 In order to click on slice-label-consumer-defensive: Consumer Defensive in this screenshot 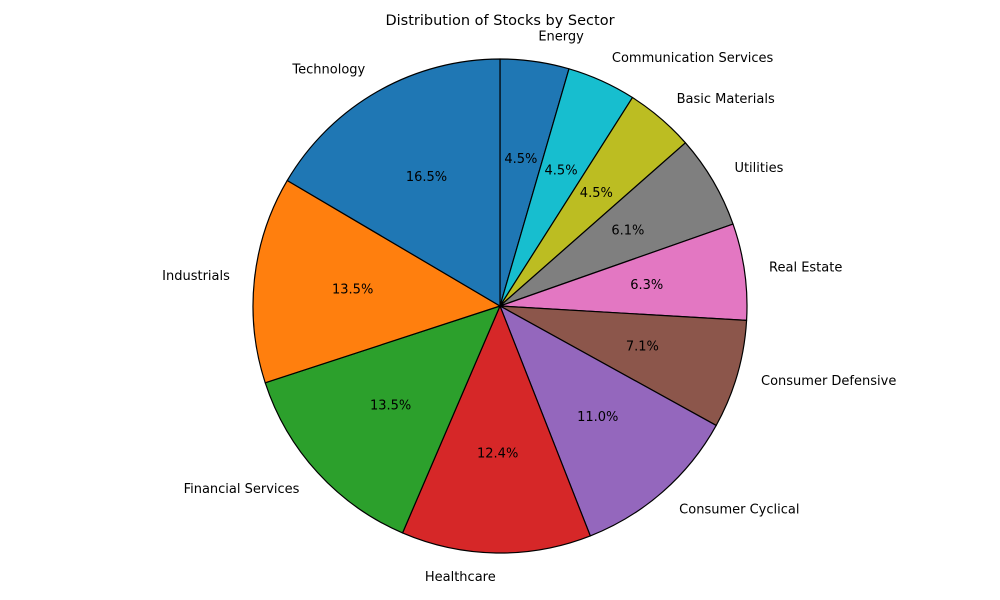, I will do `click(828, 381)`.